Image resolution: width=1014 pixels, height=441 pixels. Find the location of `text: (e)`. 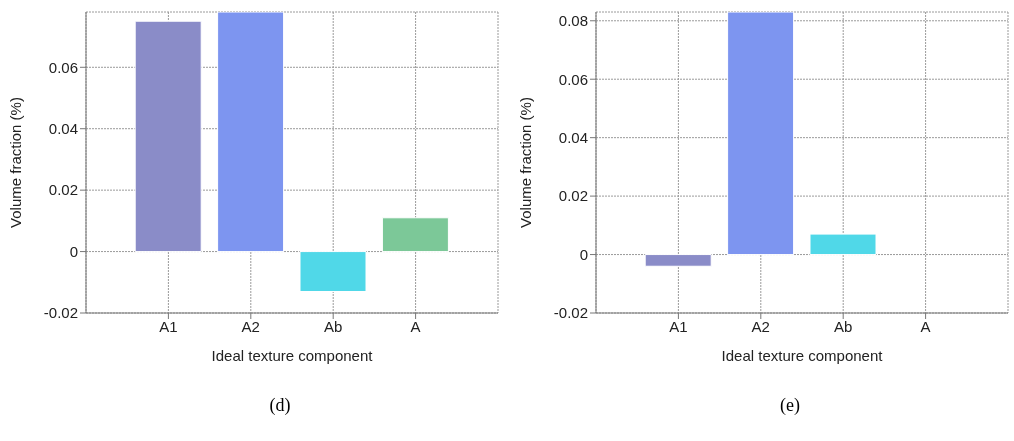

text: (e) is located at coordinates (790, 405).